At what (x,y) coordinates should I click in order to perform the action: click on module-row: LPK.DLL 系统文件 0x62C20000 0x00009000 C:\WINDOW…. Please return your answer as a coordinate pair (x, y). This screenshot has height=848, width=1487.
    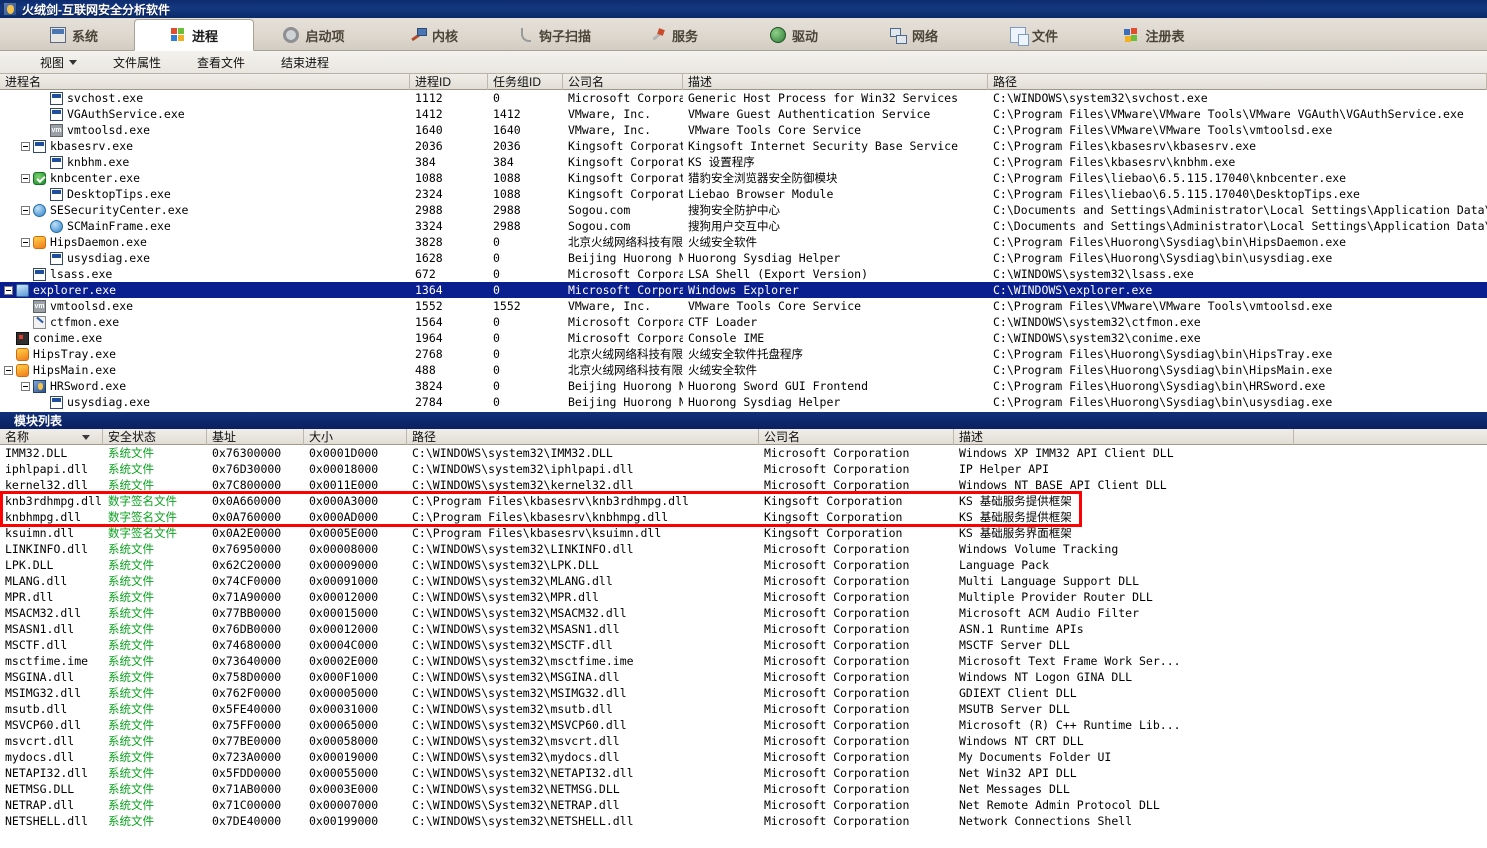
    Looking at the image, I should click on (743, 565).